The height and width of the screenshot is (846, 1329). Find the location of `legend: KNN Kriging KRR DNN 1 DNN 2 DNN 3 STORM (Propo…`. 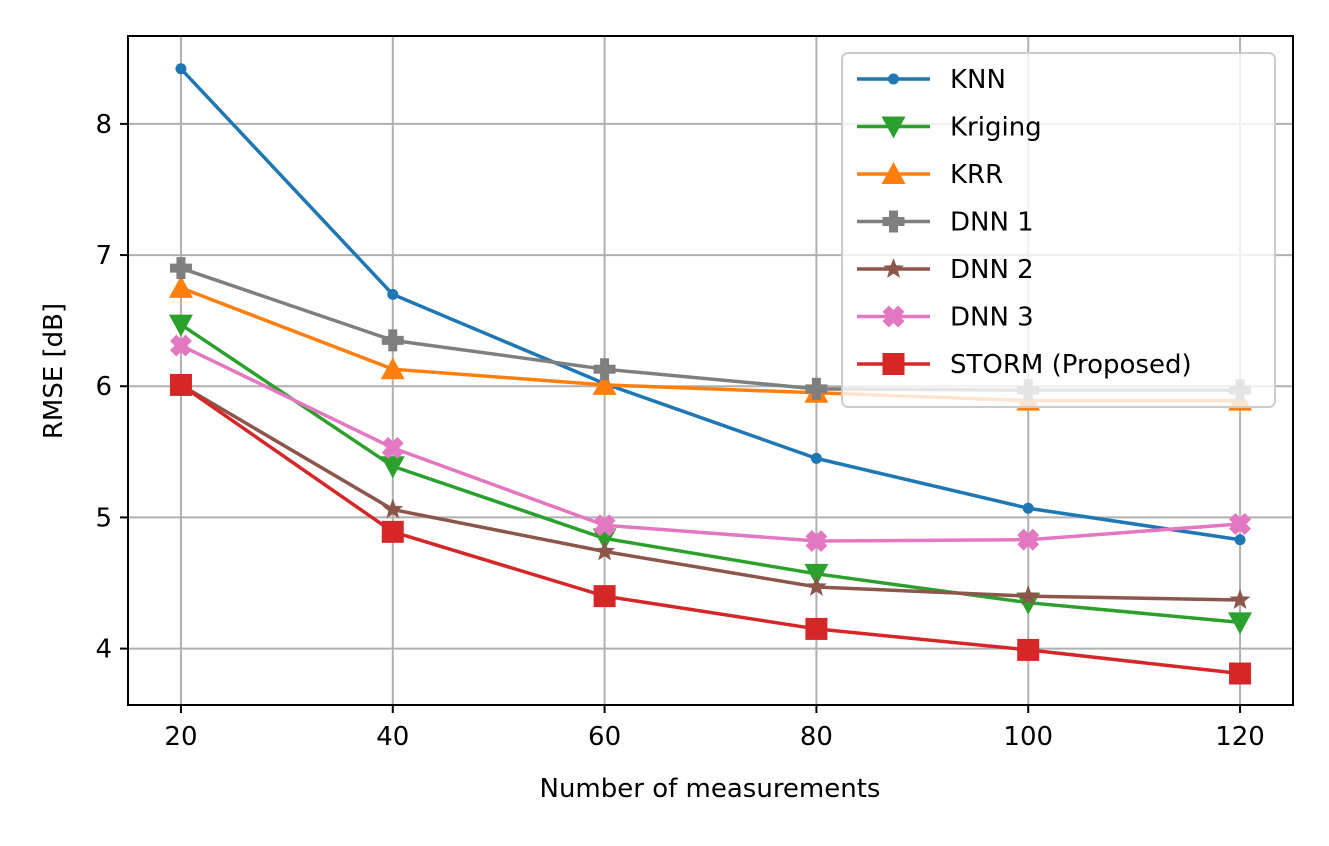

legend: KNN Kriging KRR DNN 1 DNN 2 DNN 3 STORM (Propo… is located at coordinates (1058, 230).